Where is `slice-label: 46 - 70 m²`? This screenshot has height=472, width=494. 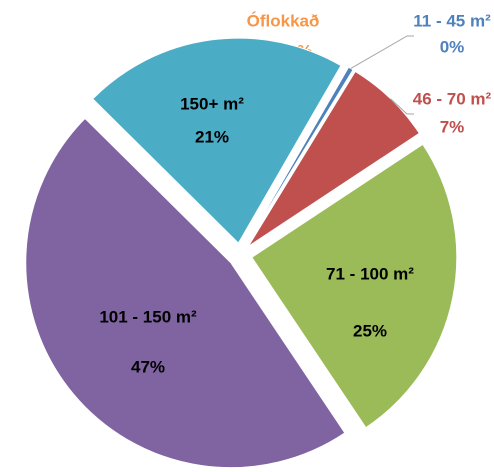
slice-label: 46 - 70 m² is located at coordinates (452, 98).